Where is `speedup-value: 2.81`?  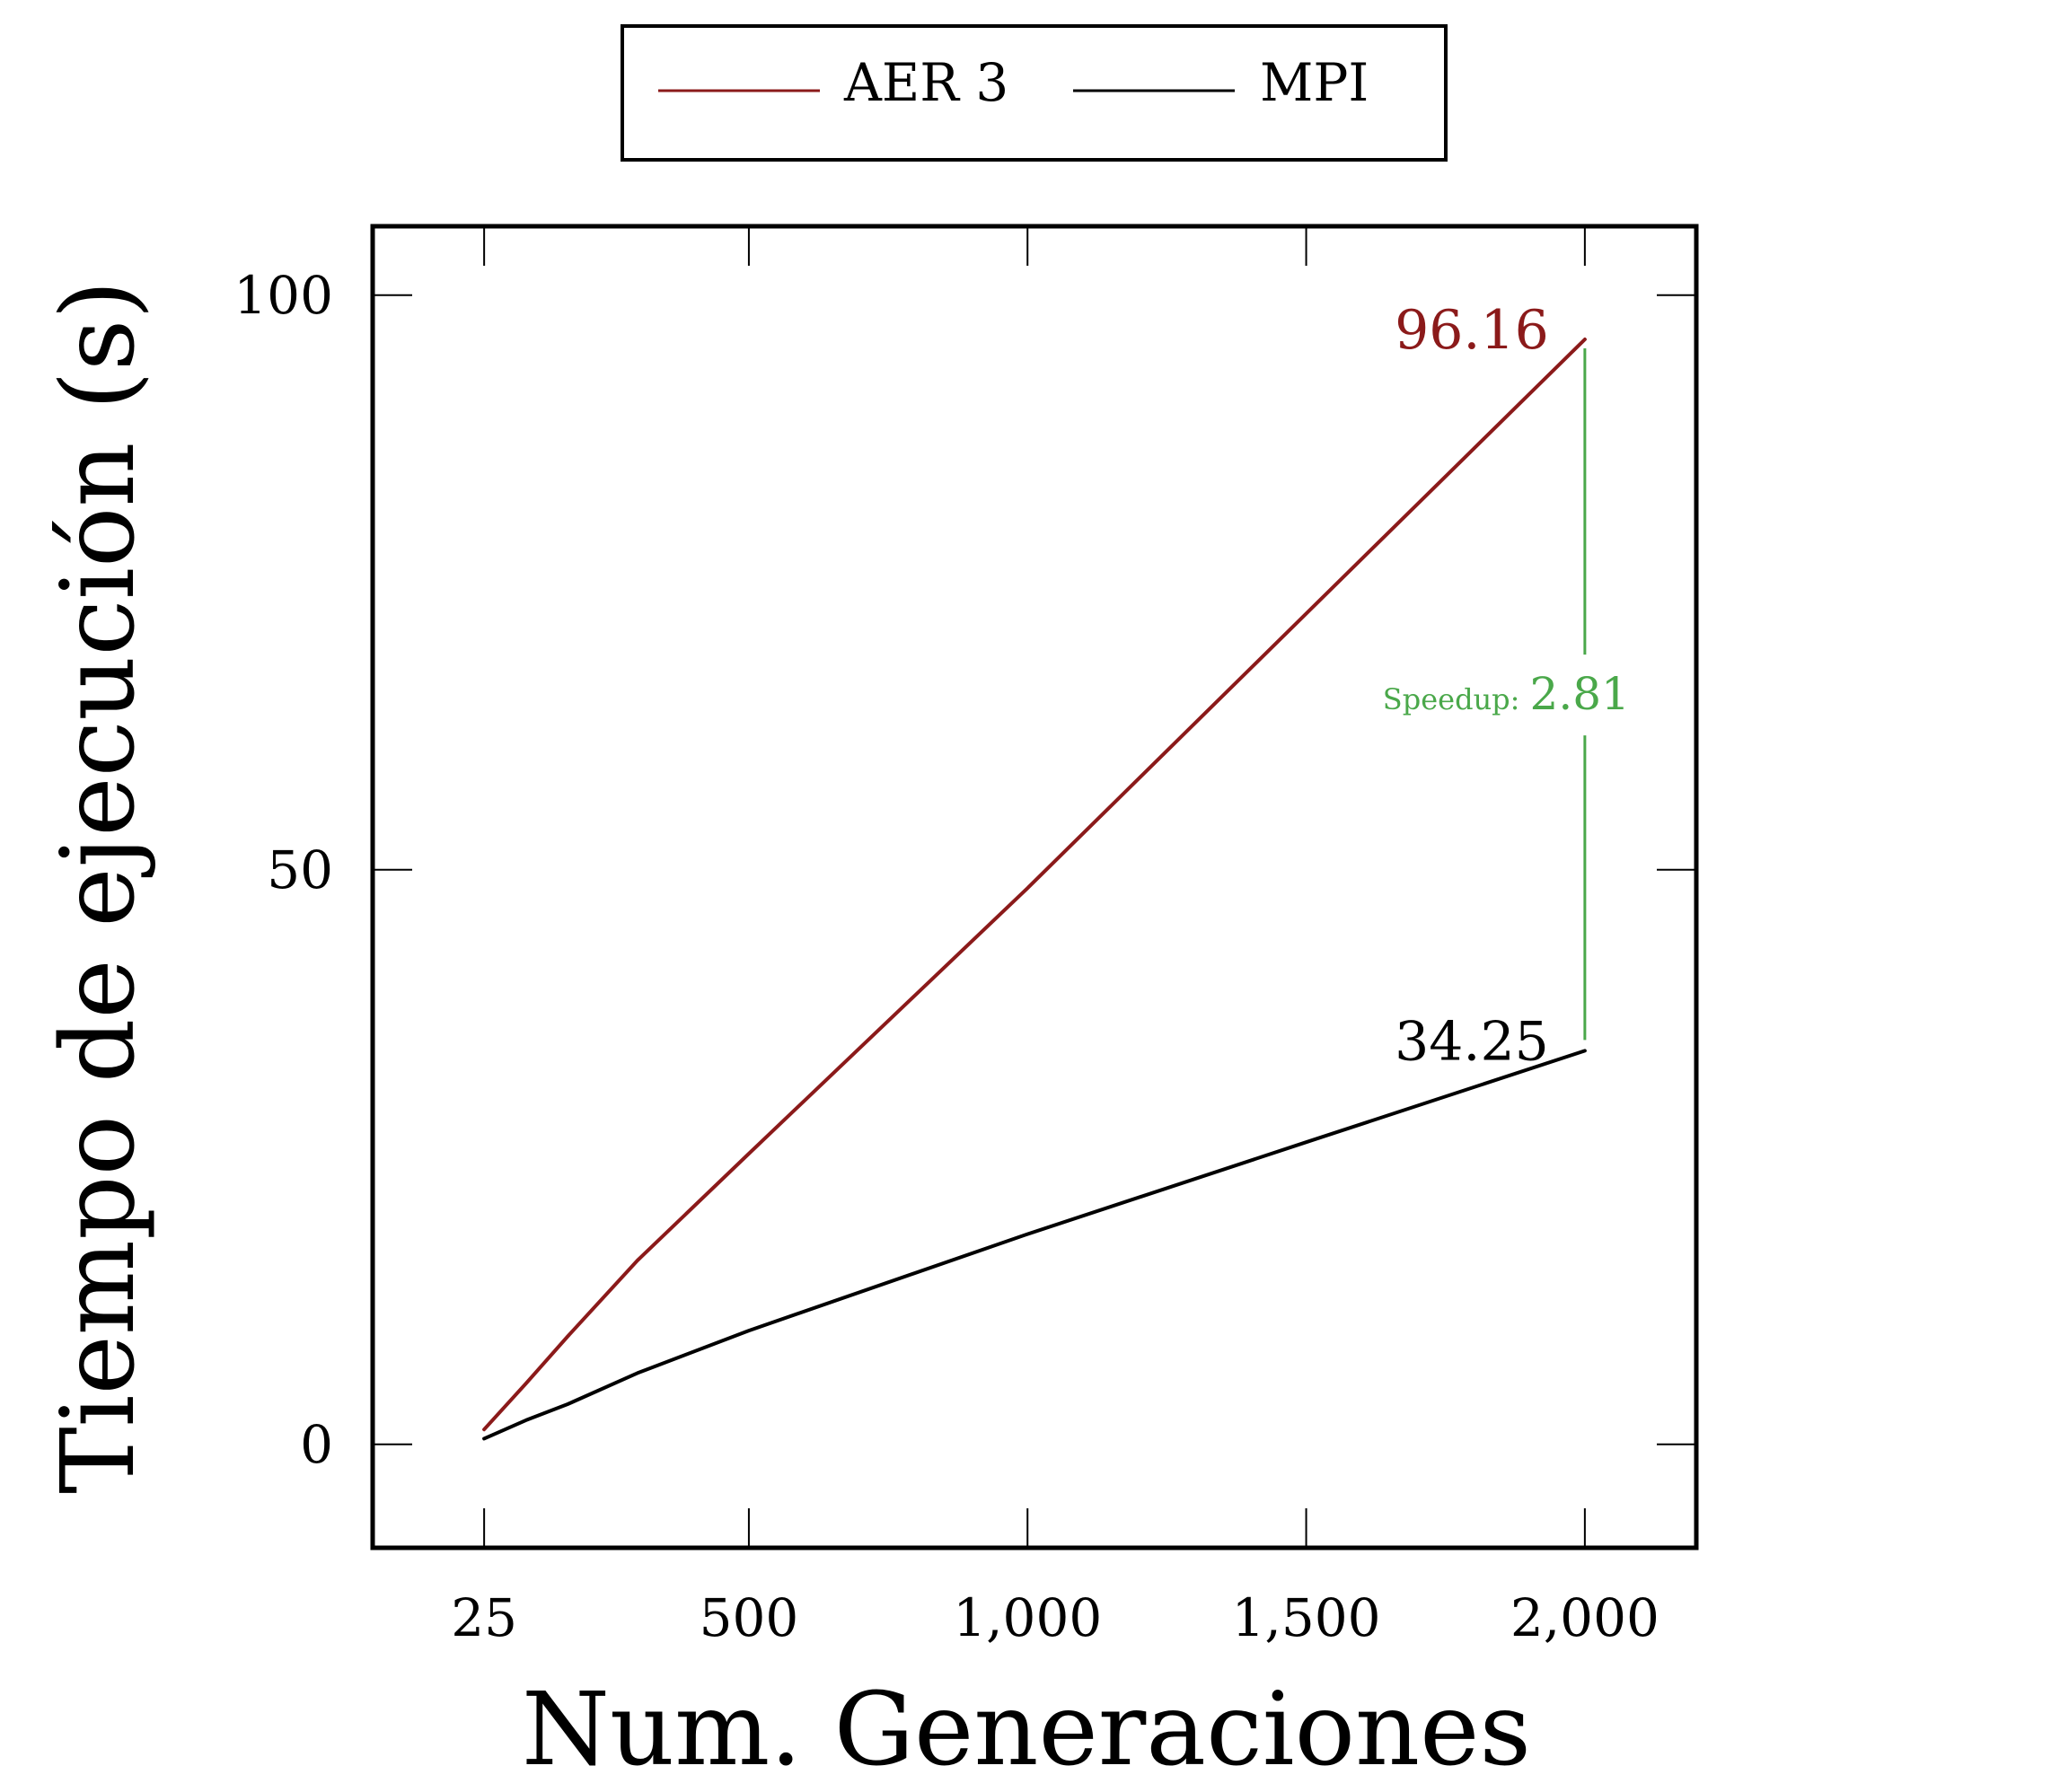 speedup-value: 2.81 is located at coordinates (1580, 694).